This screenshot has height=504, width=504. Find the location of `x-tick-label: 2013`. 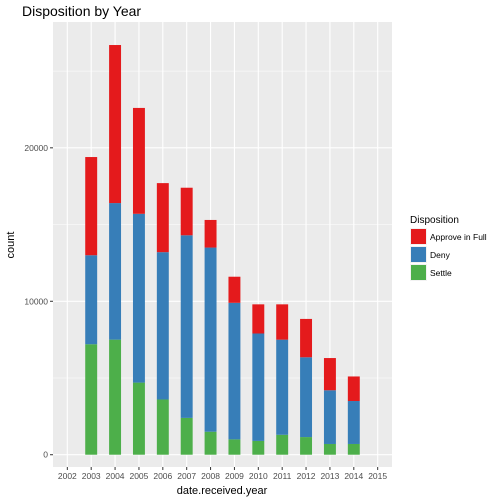

x-tick-label: 2013 is located at coordinates (329, 476).